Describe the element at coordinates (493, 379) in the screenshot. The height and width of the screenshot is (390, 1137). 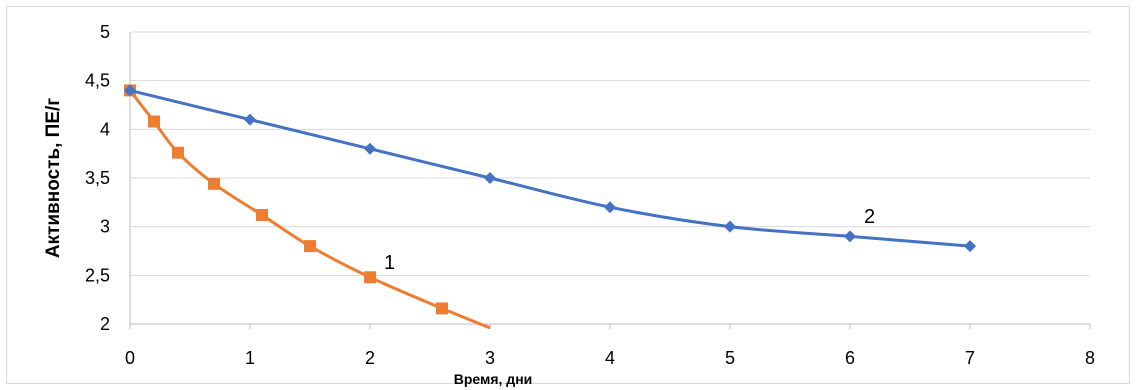
I see `x-axis-label: Время, дни` at that location.